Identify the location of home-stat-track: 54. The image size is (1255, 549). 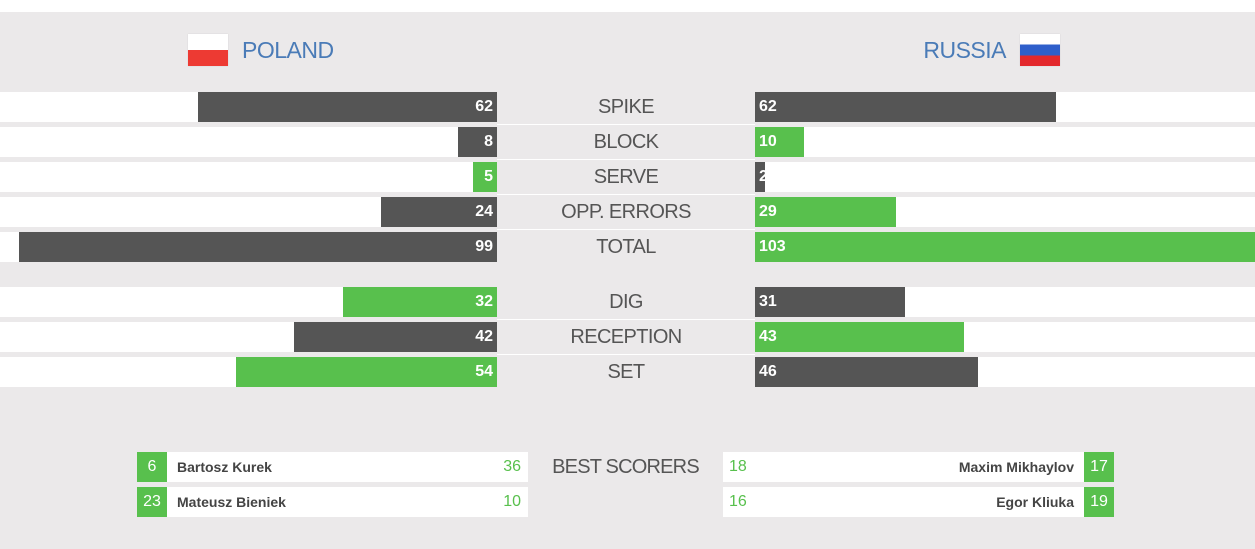
(248, 372).